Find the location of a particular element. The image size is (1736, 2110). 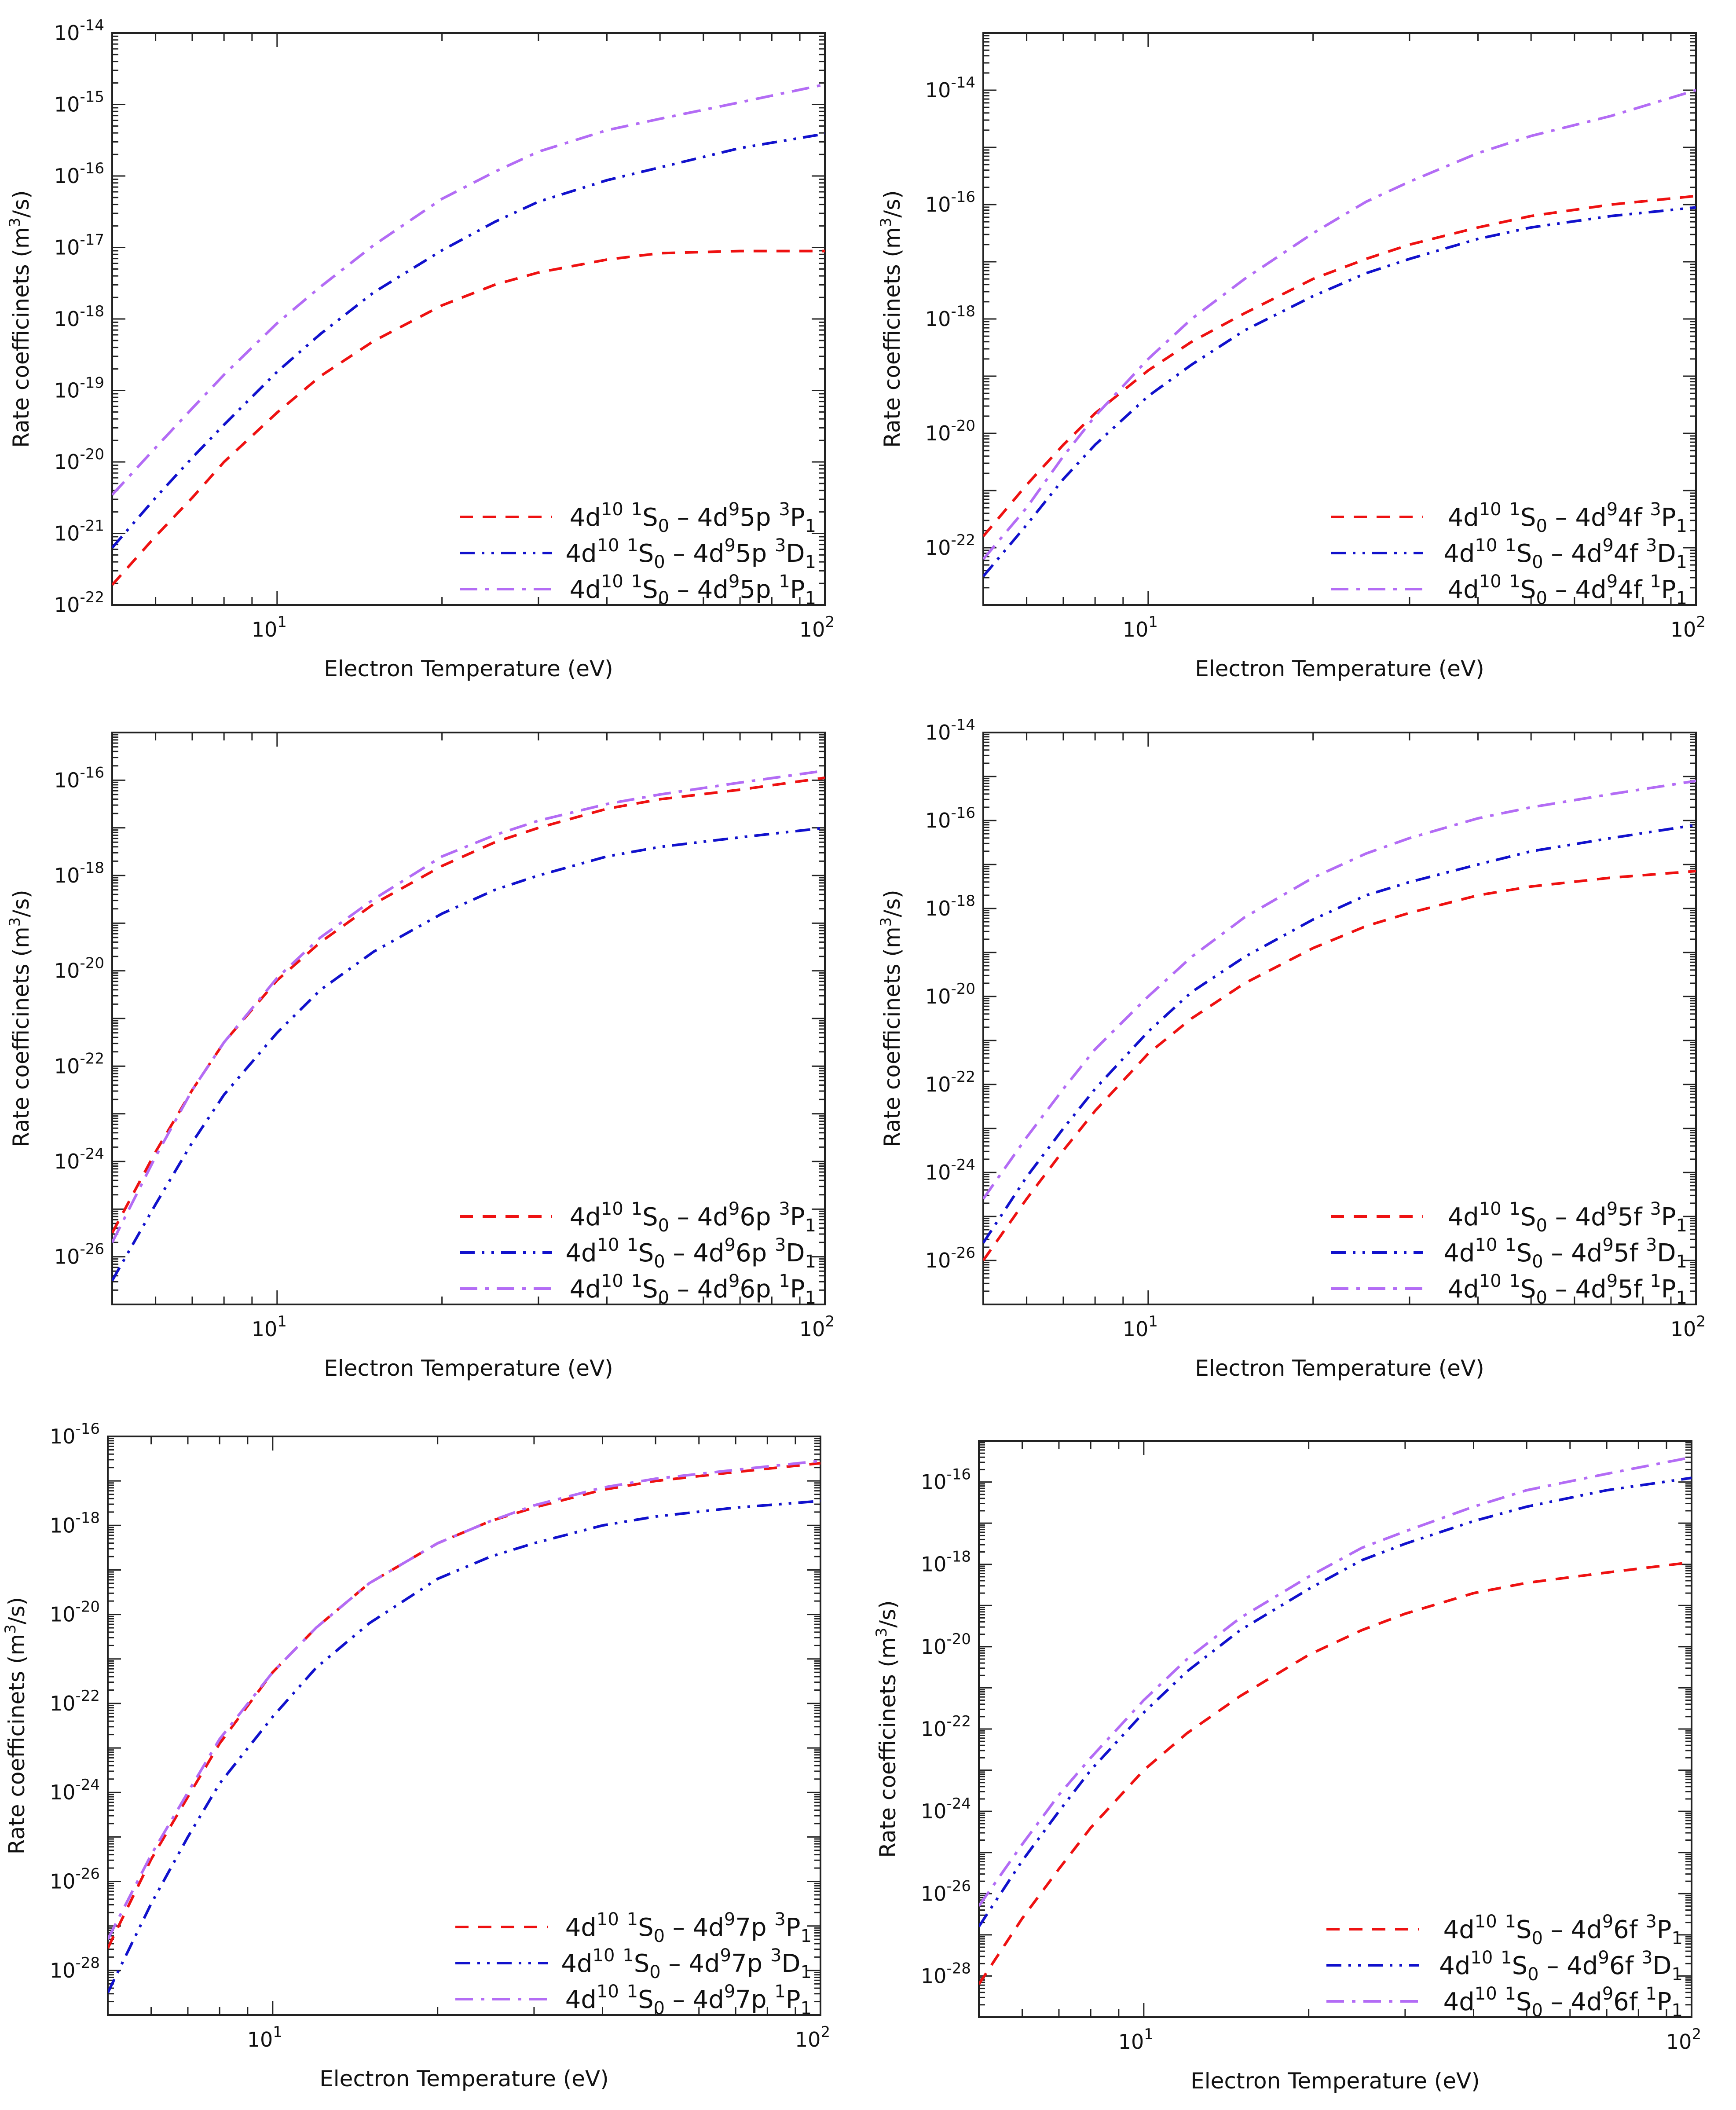

y-tick-label: 10-15 is located at coordinates (79, 102).